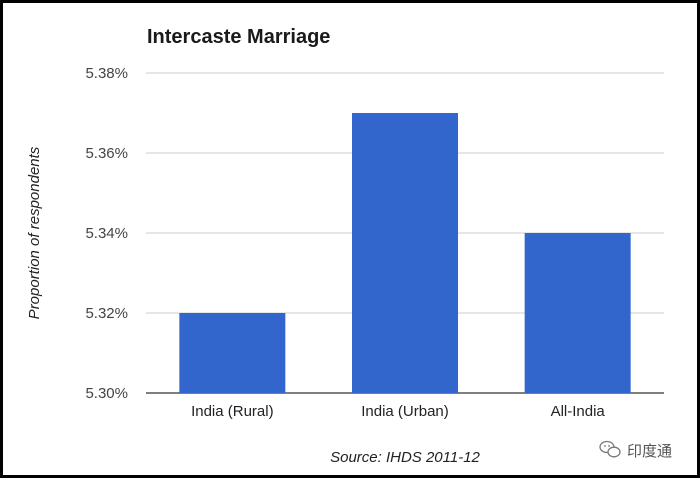 The width and height of the screenshot is (700, 478). Describe the element at coordinates (232, 411) in the screenshot. I see `x-category-label: India (Rural)` at that location.